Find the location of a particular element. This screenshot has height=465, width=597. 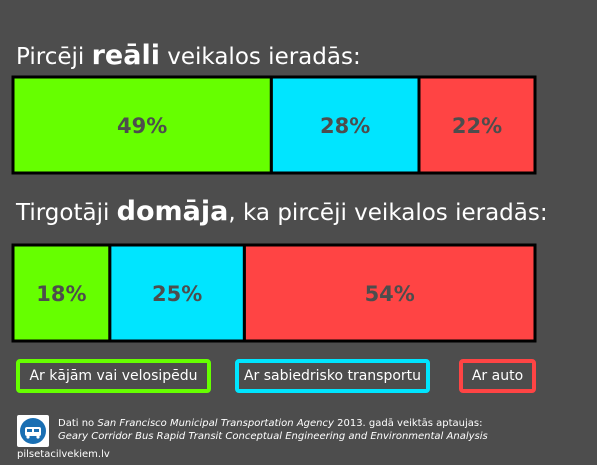

legend-label-walk-bike: Ar kājām vai velosipēdu is located at coordinates (113, 376).